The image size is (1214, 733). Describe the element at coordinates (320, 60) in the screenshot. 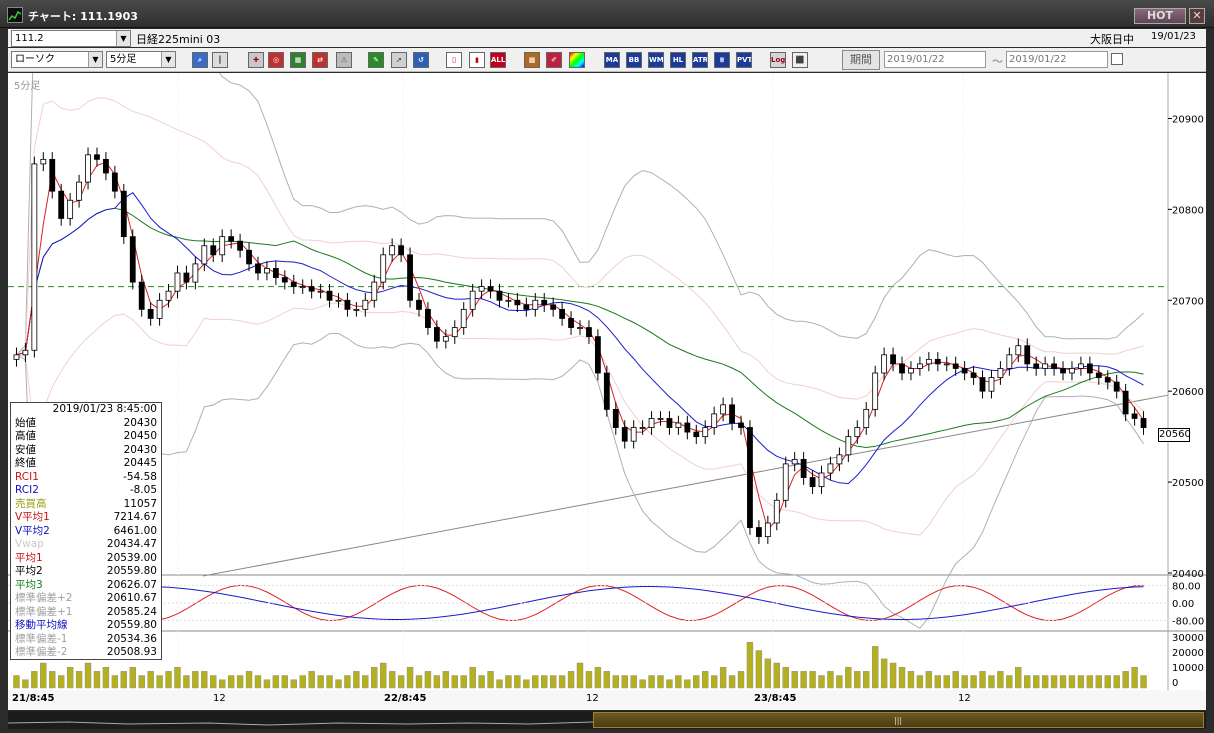

I see `split-icon: ⇄` at that location.